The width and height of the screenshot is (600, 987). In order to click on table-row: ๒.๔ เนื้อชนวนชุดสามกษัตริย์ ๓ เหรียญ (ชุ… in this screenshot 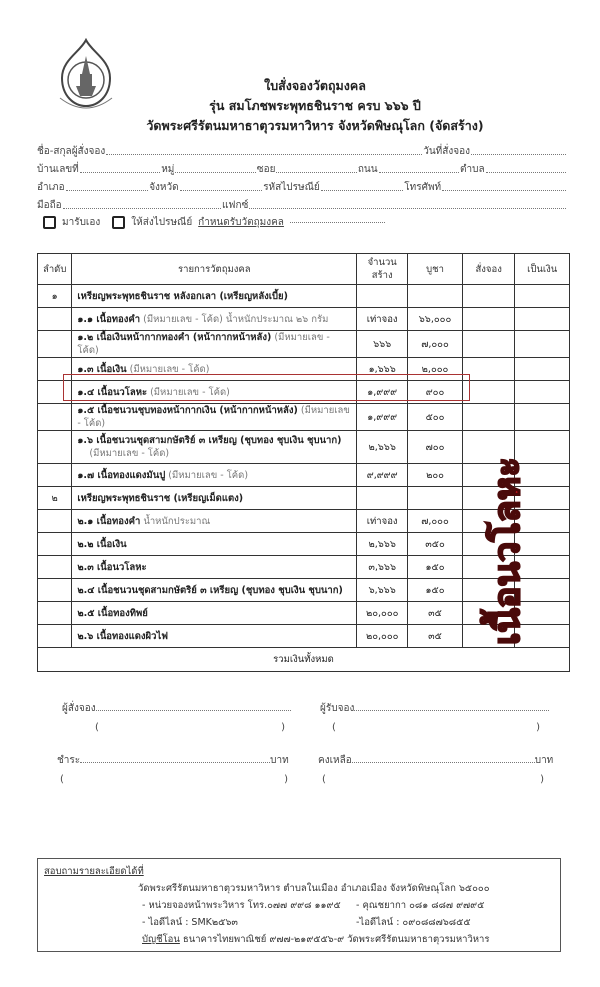, I will do `click(303, 590)`.